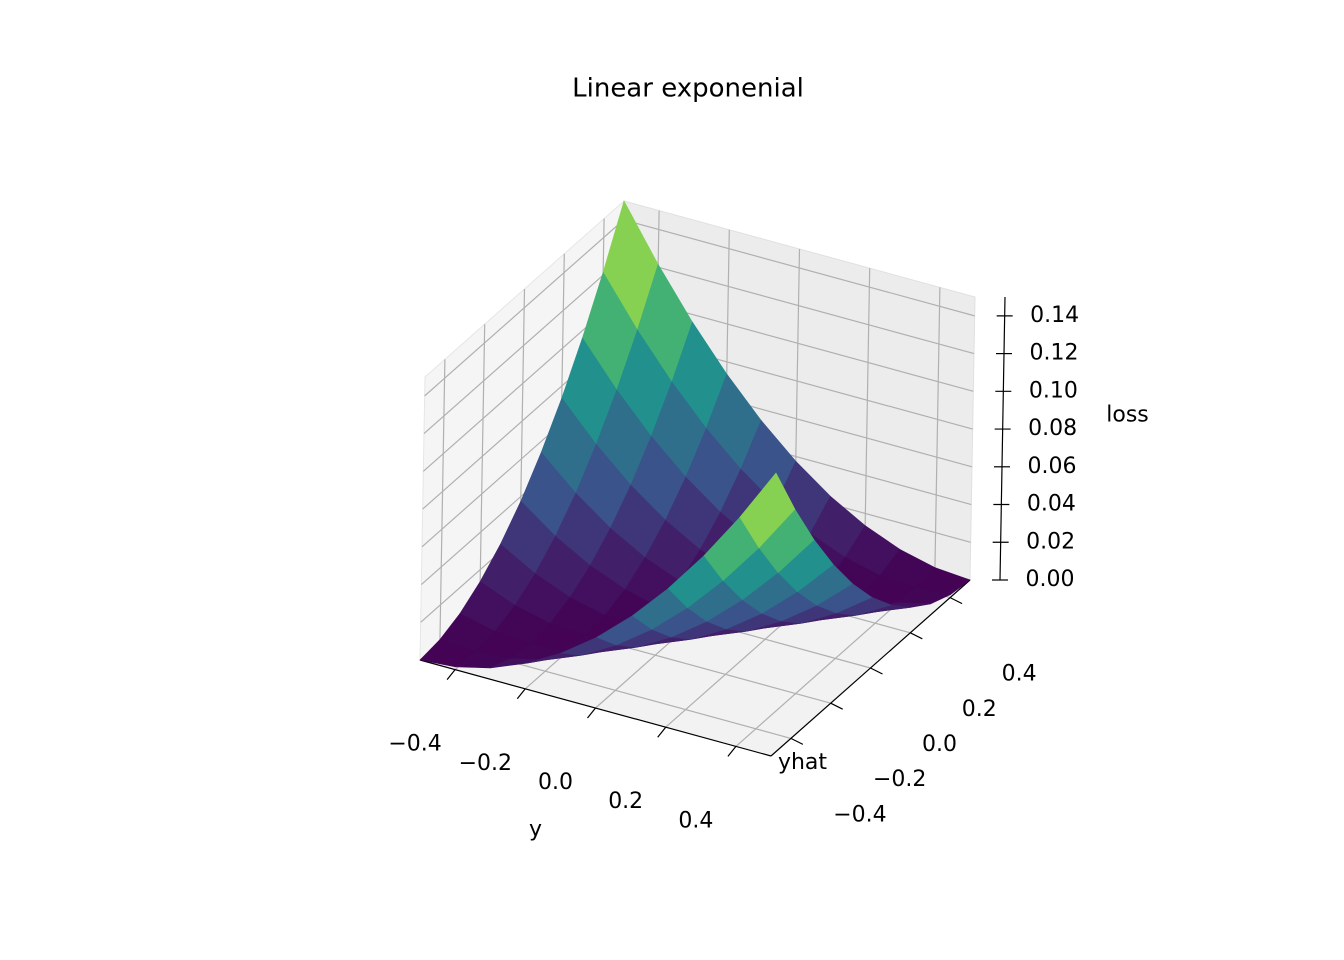  I want to click on y-tick-label: −0.4, so click(859, 814).